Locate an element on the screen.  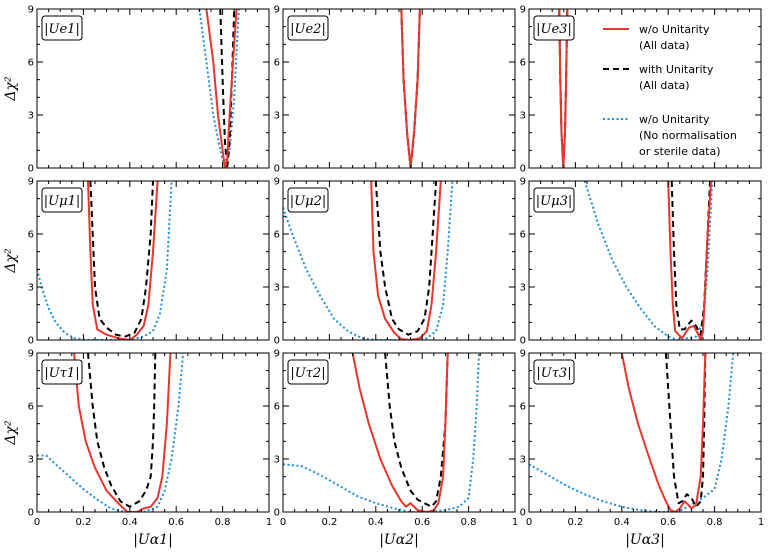
panel-label: |Uμ3| is located at coordinates (554, 201).